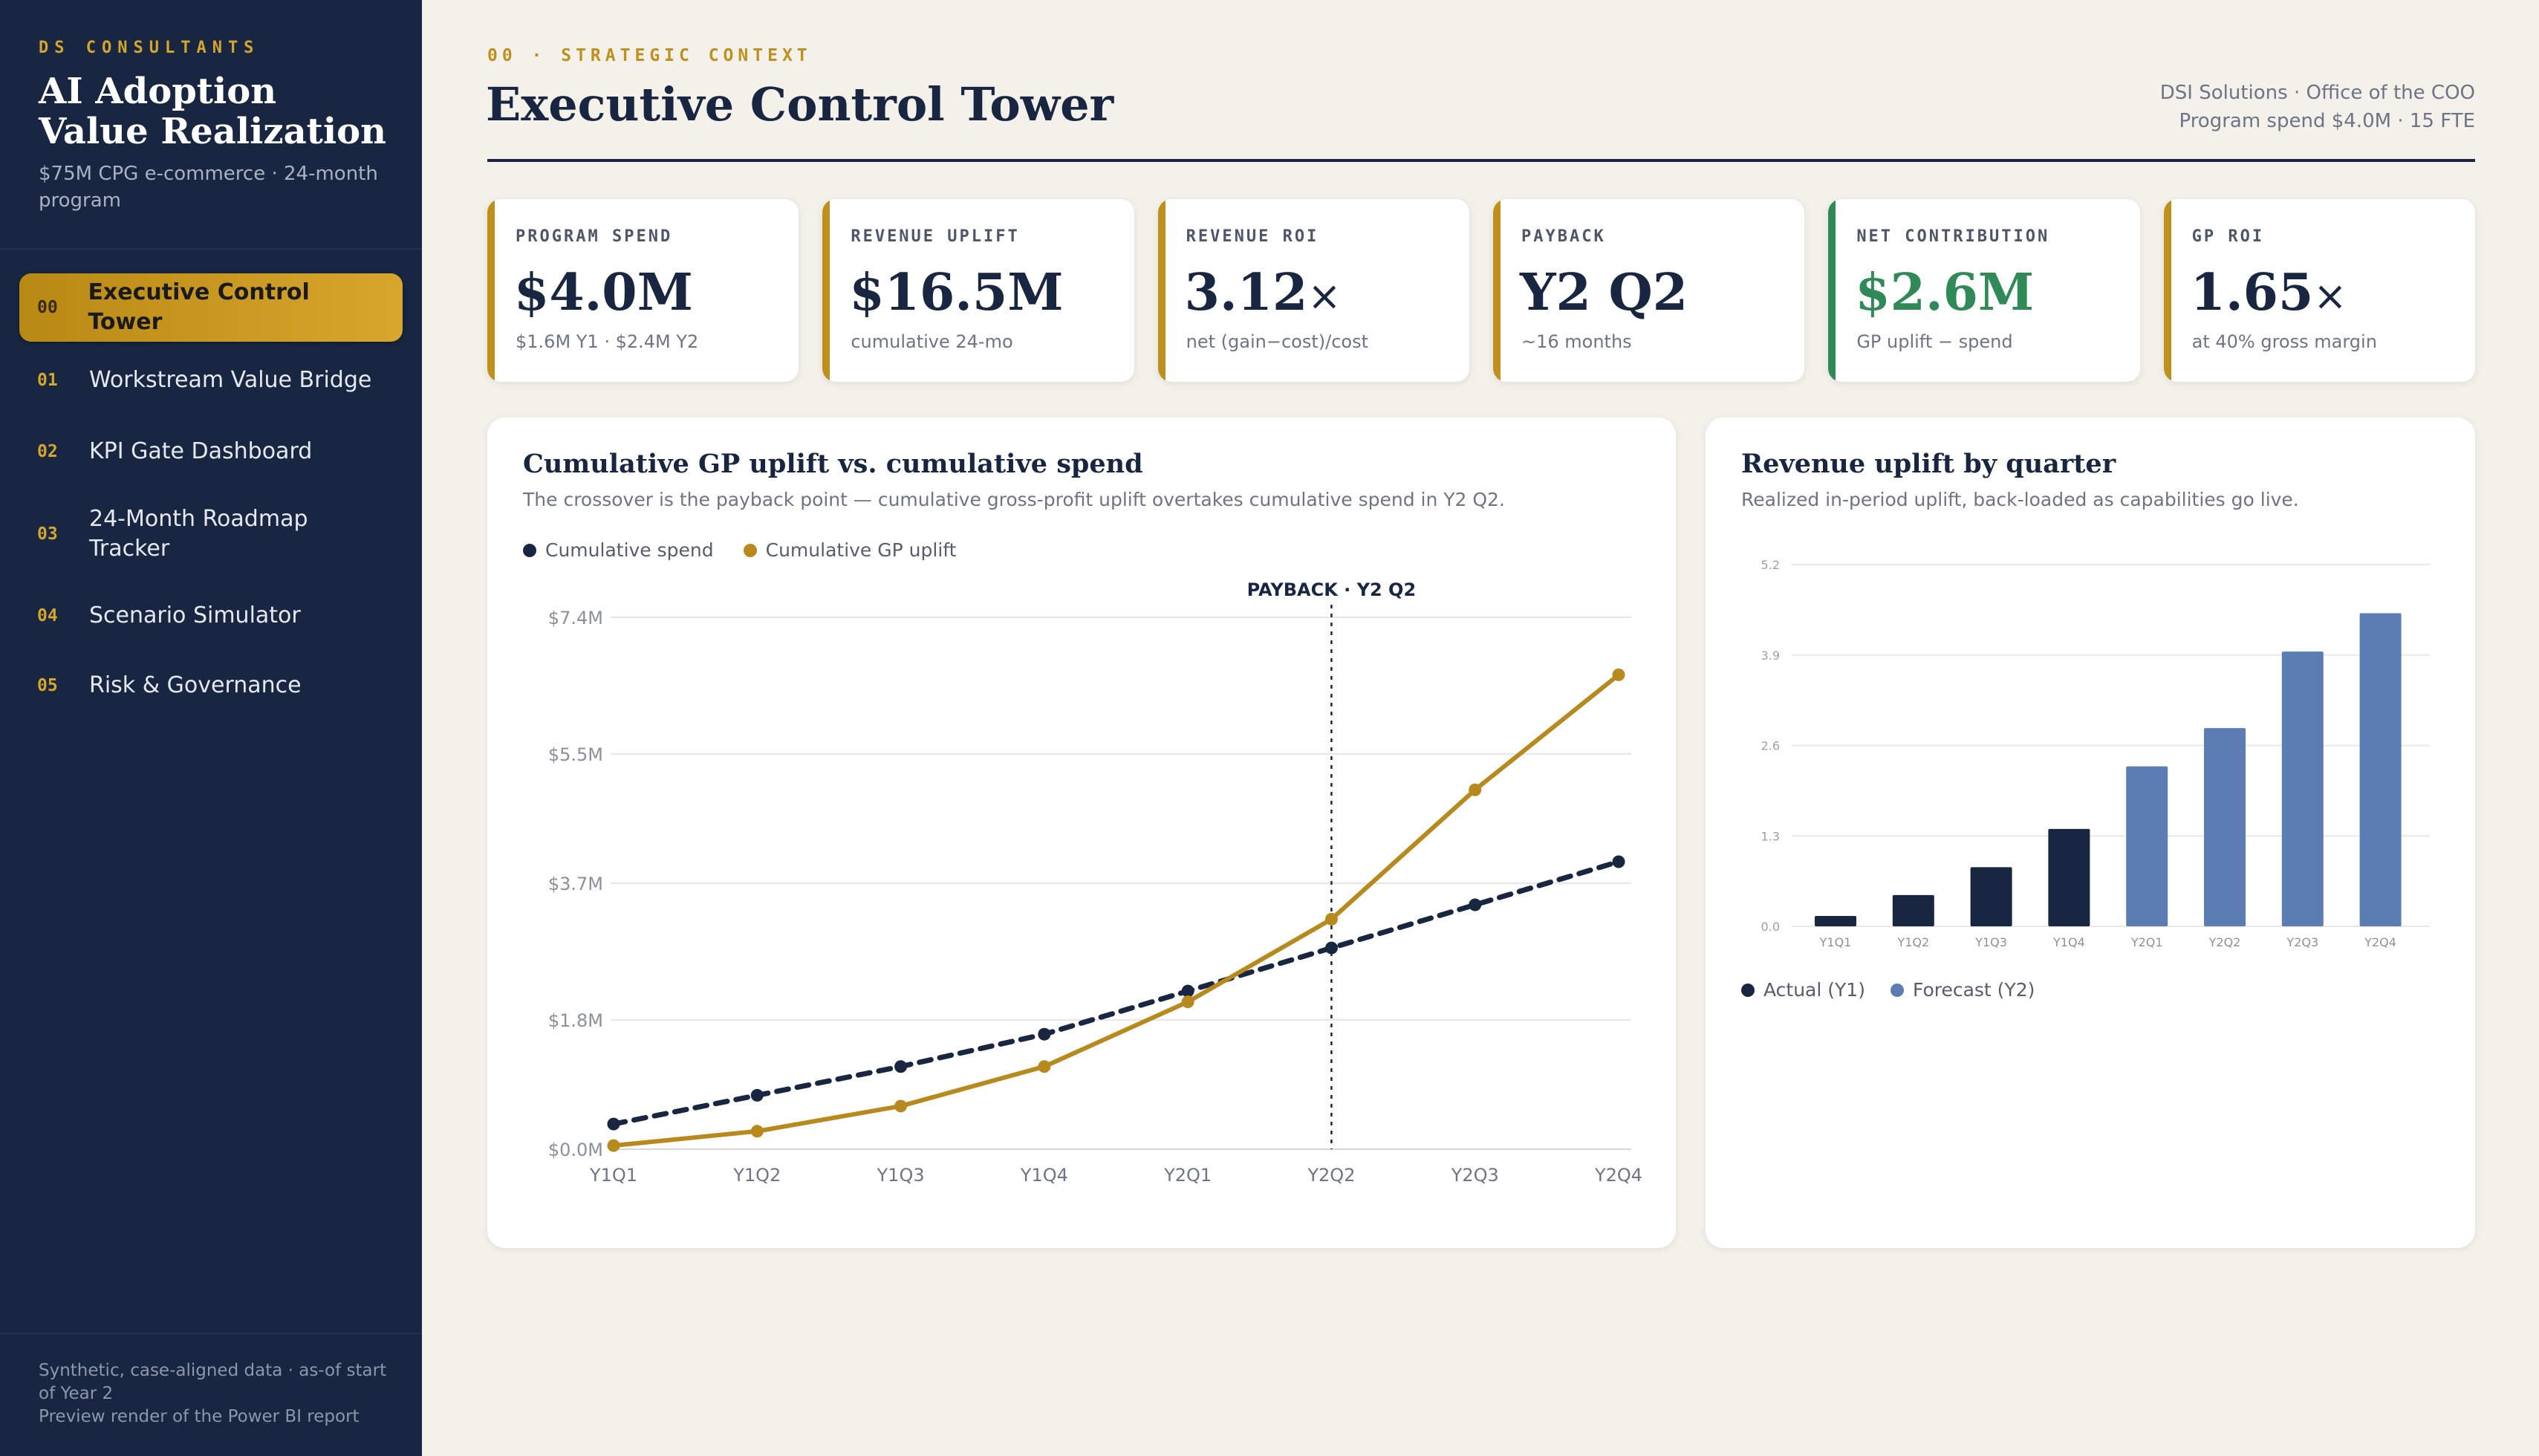 Image resolution: width=2539 pixels, height=1456 pixels. What do you see at coordinates (47, 308) in the screenshot?
I see `nav-item-number: 00` at bounding box center [47, 308].